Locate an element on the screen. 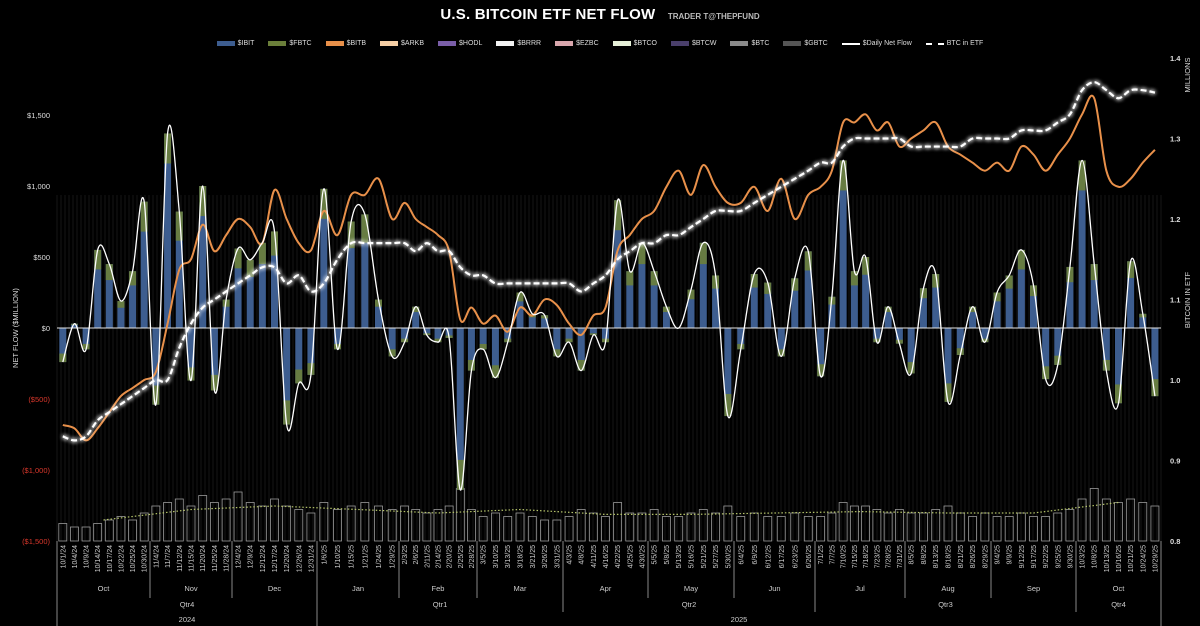  legend-item: $BITB is located at coordinates (346, 43).